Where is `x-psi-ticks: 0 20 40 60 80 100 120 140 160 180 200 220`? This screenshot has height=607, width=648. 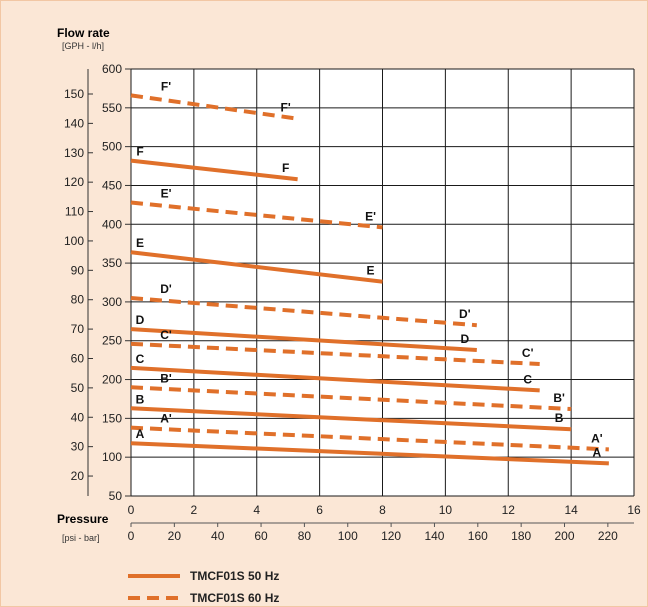 x-psi-ticks: 0 20 40 60 80 100 120 140 160 180 200 220 is located at coordinates (381, 532).